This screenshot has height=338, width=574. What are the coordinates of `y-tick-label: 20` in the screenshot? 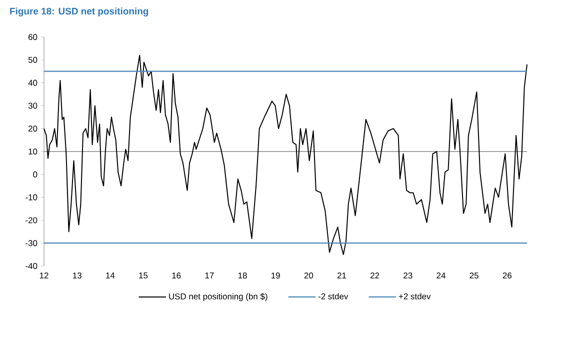 It's located at (33, 129).